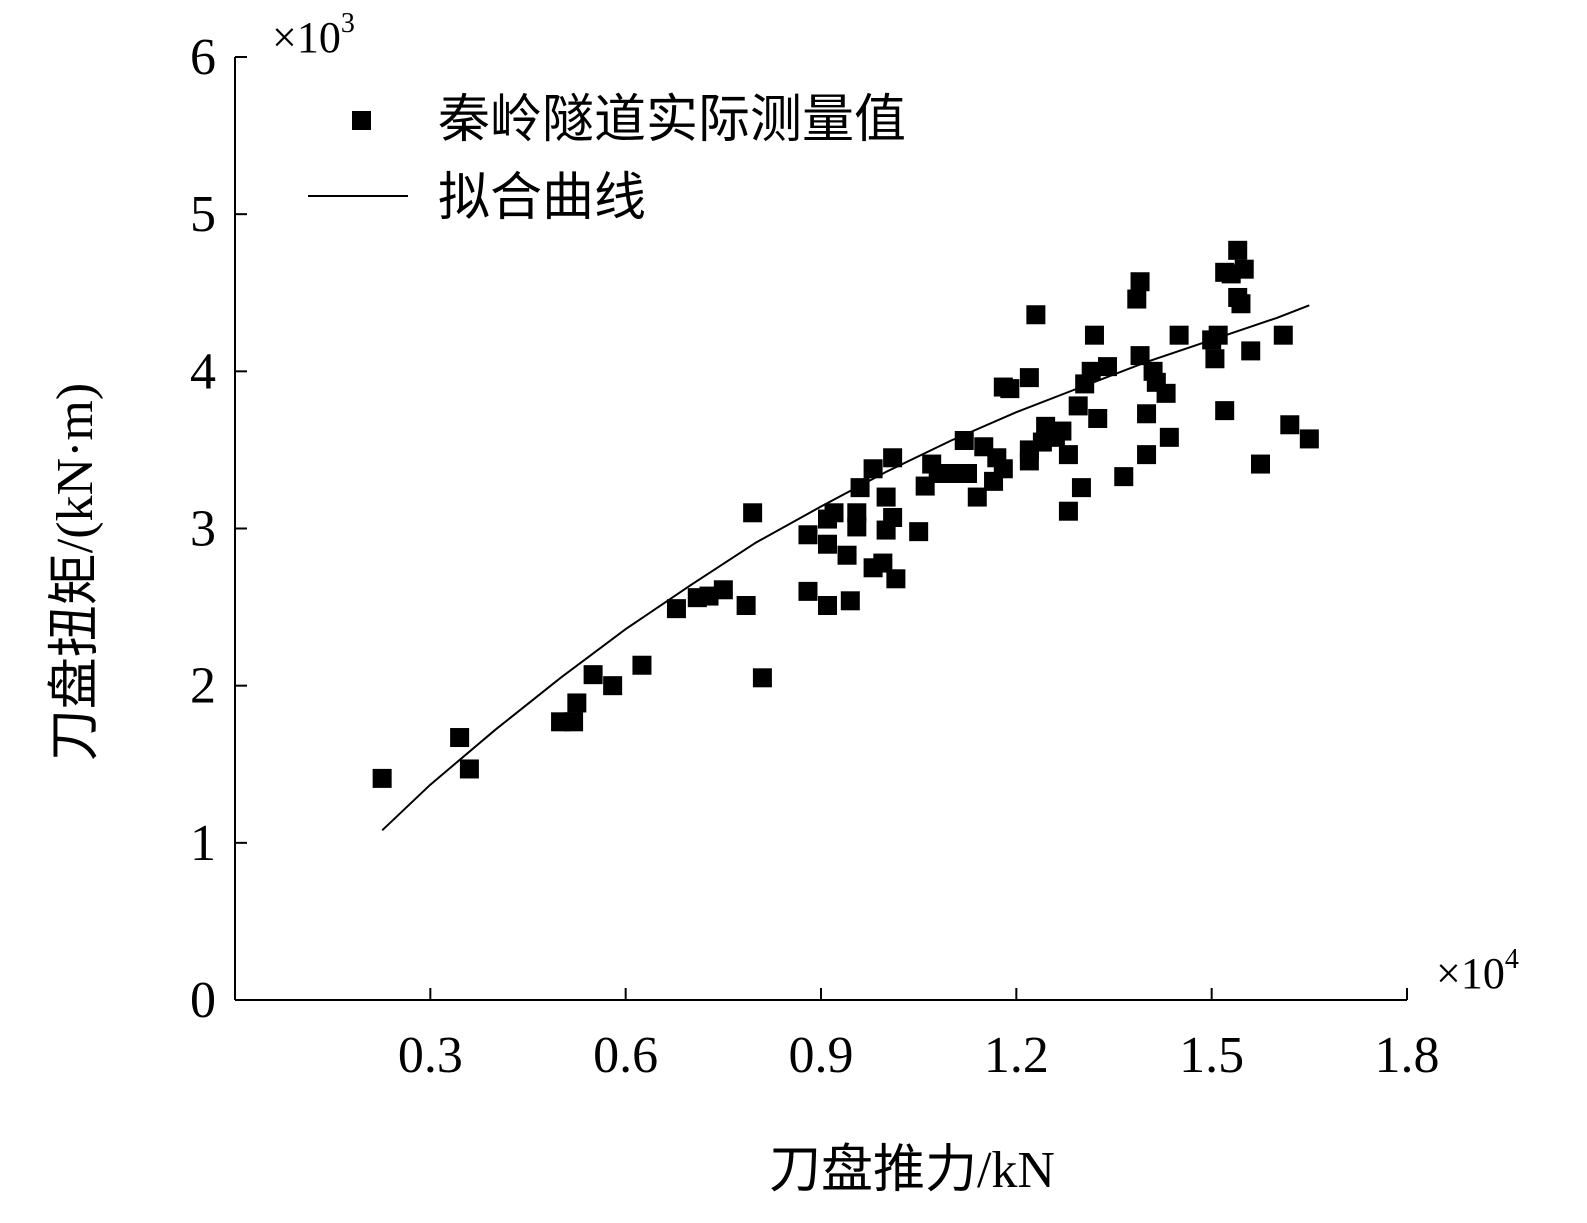  Describe the element at coordinates (203, 529) in the screenshot. I see `y-tick-label: 3` at that location.